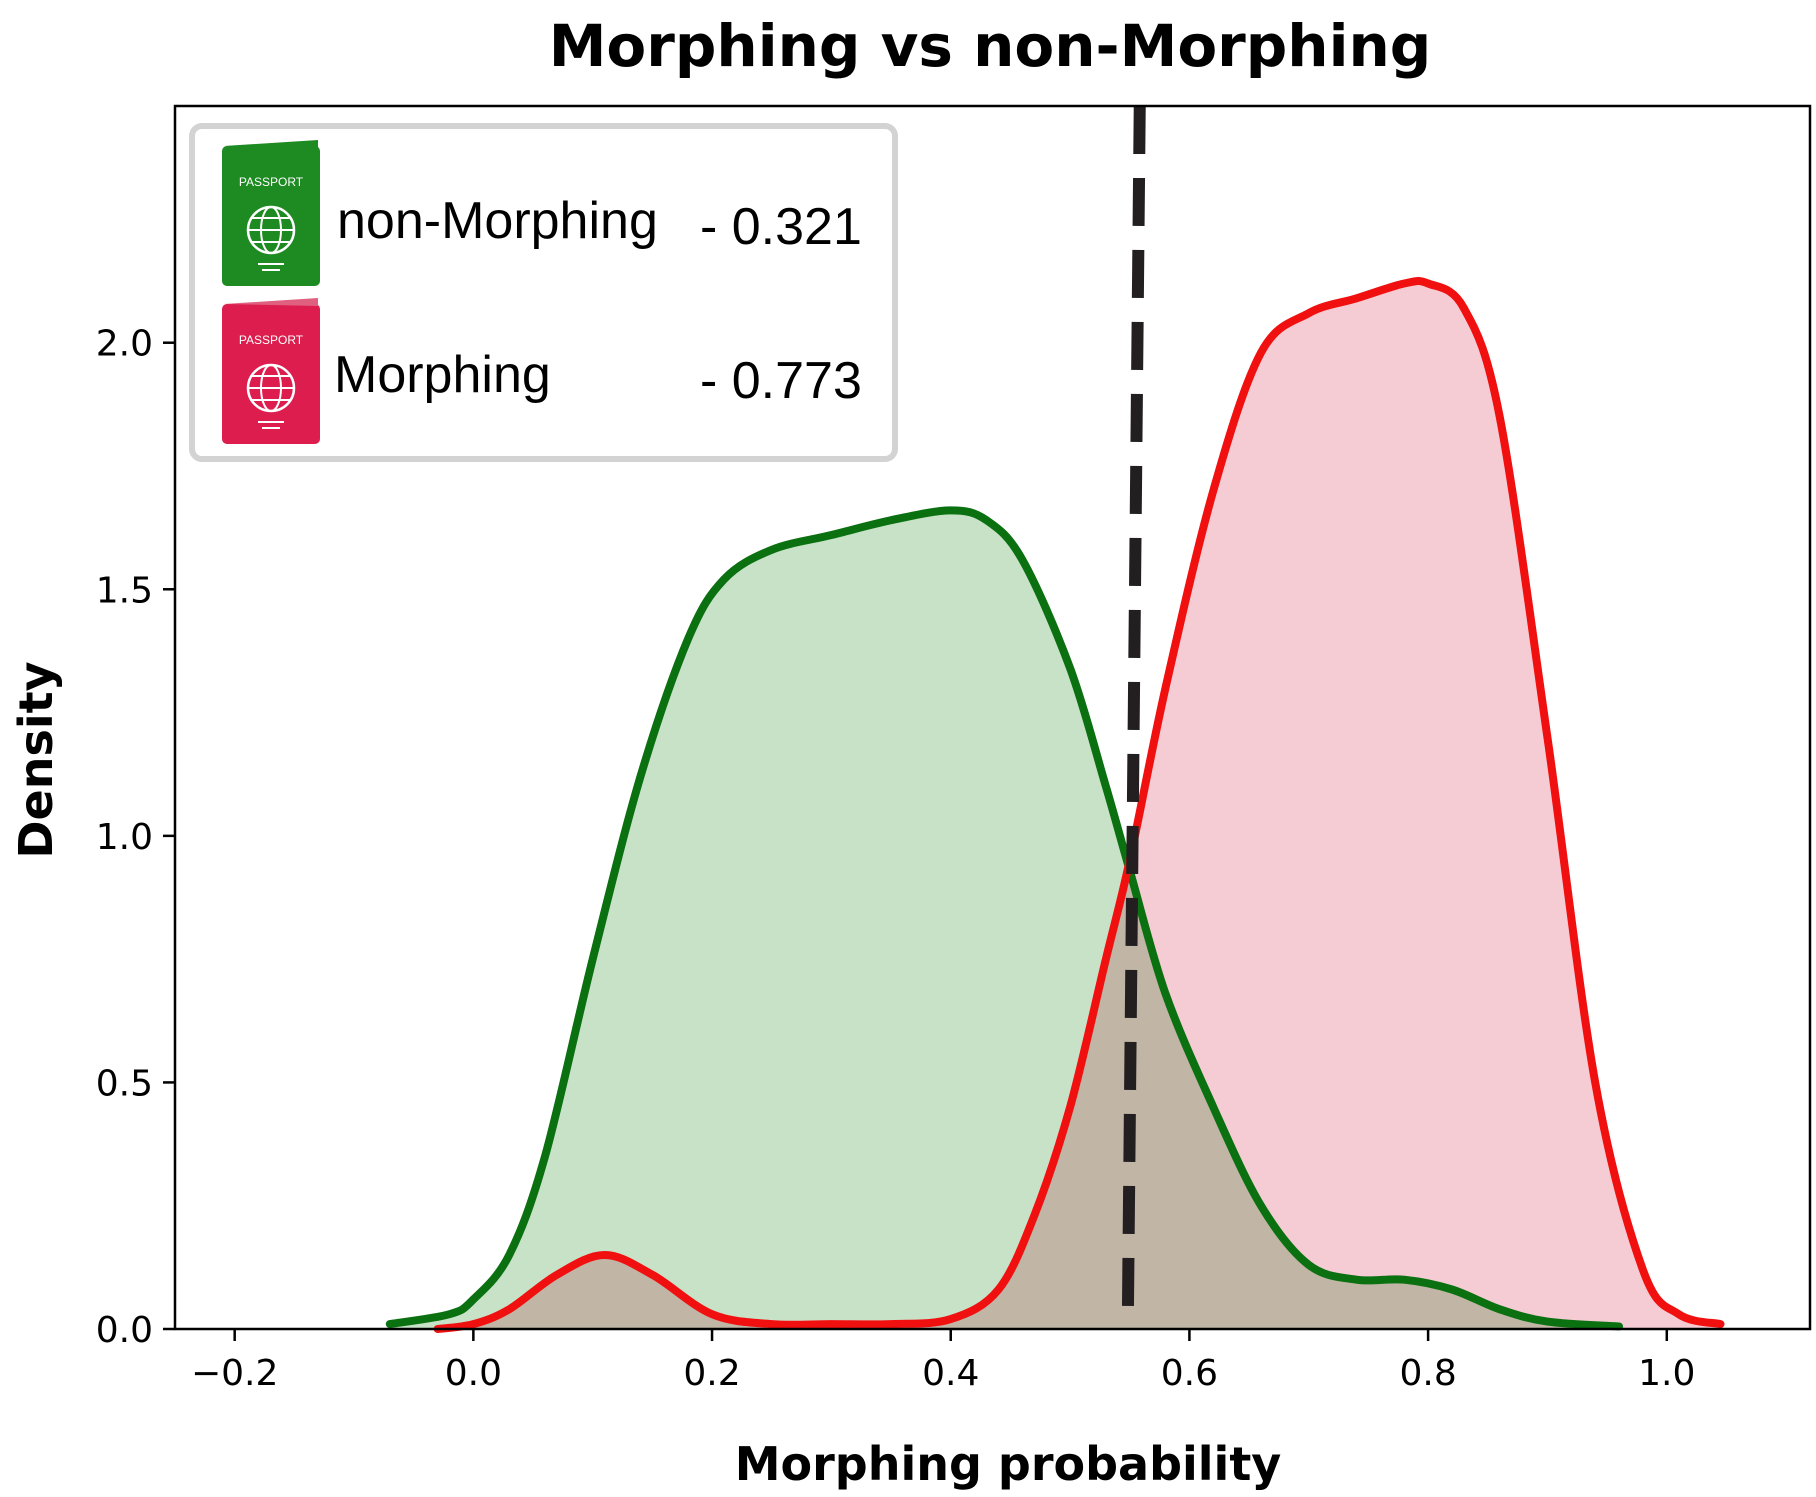 The height and width of the screenshot is (1497, 1816). Describe the element at coordinates (711, 1373) in the screenshot. I see `x-tick-label: 0.2` at that location.